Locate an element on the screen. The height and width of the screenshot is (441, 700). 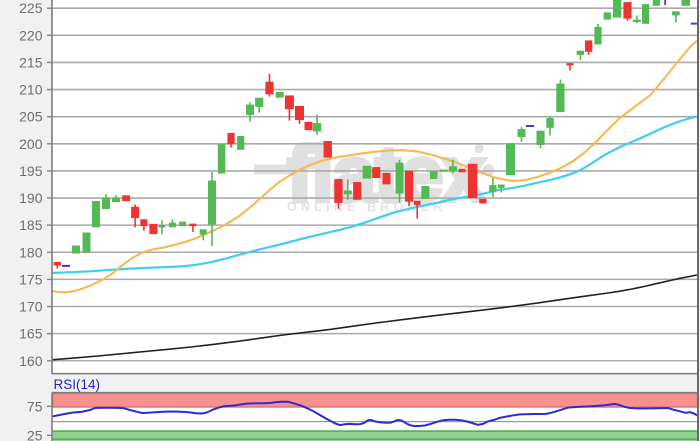
svg-text: ONLINE BROKER is located at coordinates (366, 207).